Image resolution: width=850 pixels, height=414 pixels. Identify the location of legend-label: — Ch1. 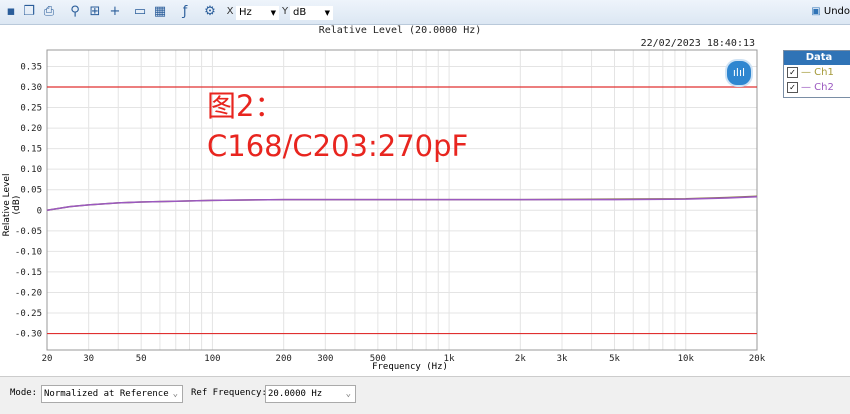
(817, 72).